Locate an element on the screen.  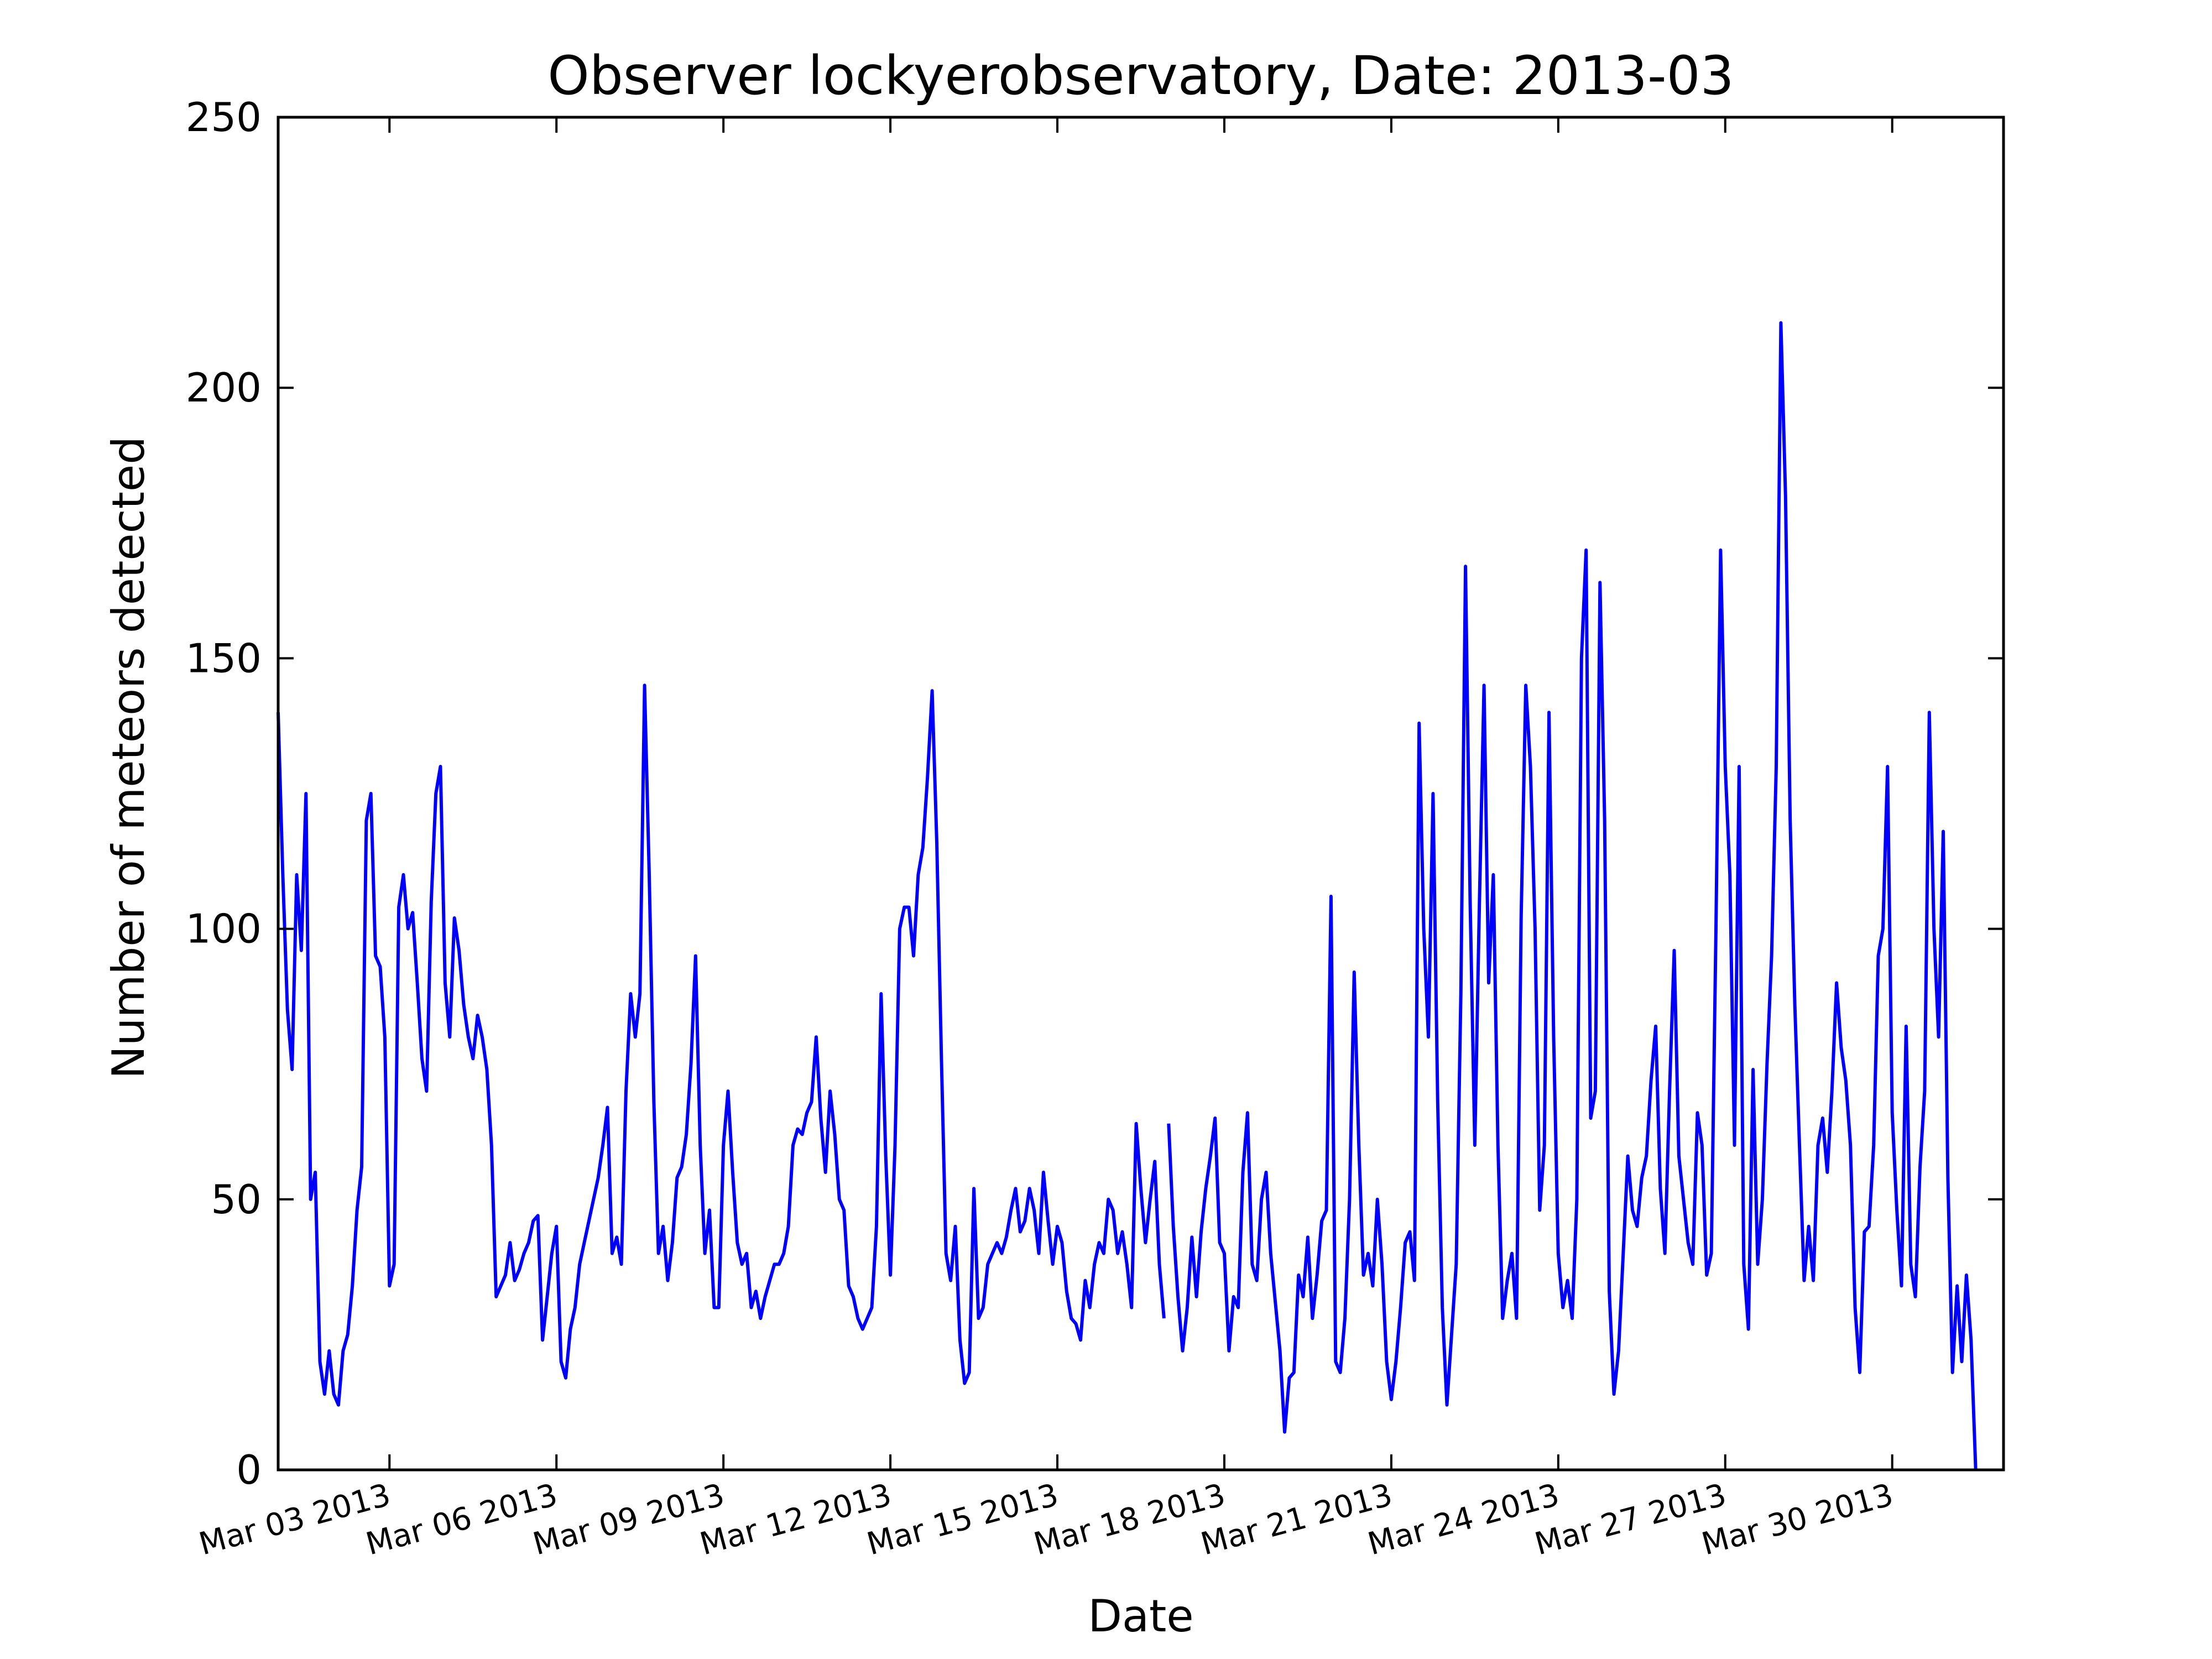
x-axis-label: Date is located at coordinates (1141, 1616).